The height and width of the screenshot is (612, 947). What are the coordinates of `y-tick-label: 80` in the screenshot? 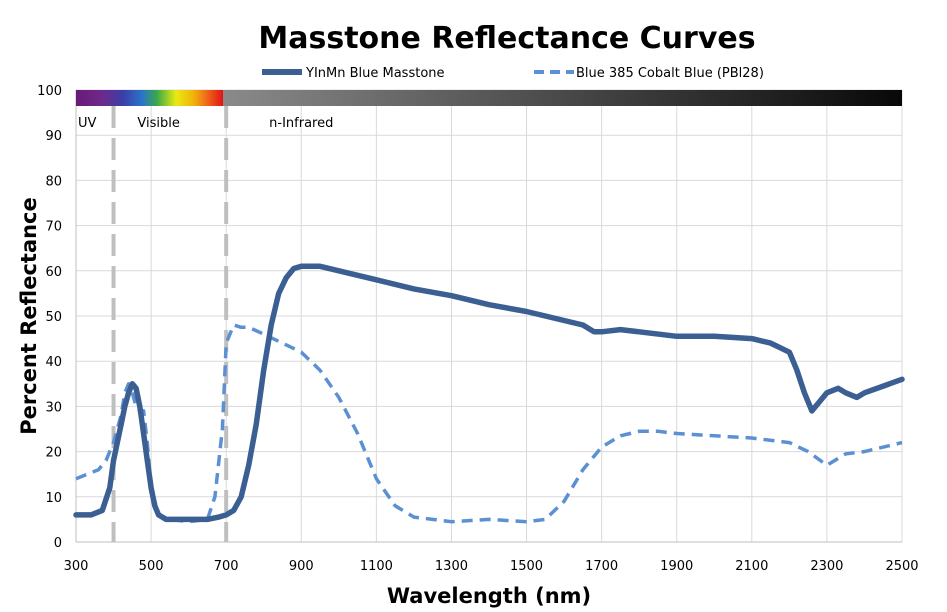 It's located at (53, 181).